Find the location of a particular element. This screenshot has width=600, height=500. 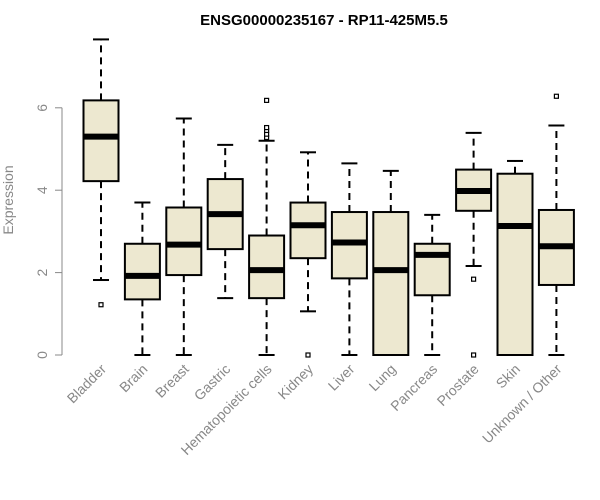

x-tick-label: Unknown / Other is located at coordinates (522, 404).